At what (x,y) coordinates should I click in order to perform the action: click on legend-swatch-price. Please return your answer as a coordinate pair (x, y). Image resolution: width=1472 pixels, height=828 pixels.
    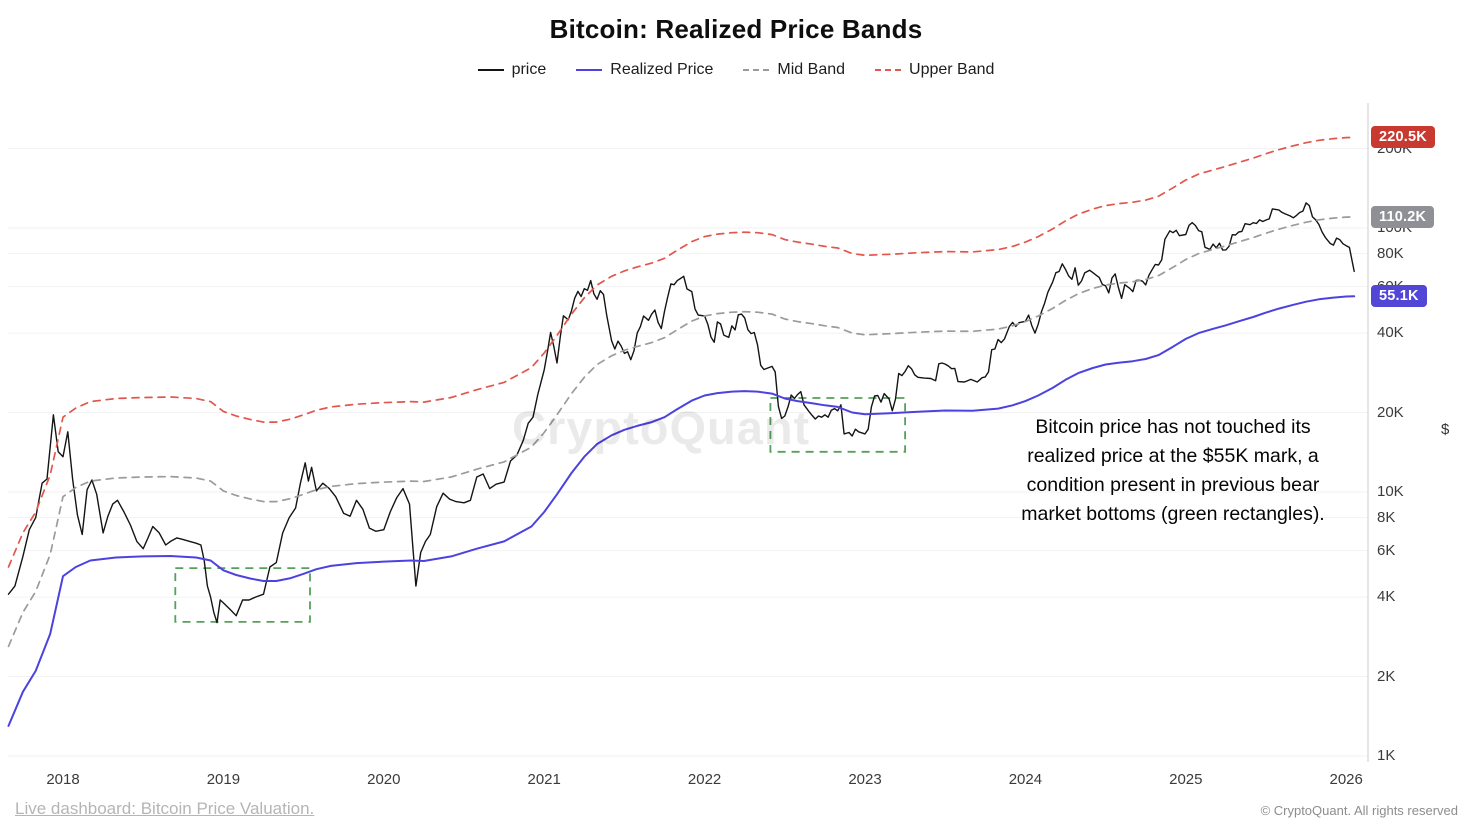
    Looking at the image, I should click on (490, 70).